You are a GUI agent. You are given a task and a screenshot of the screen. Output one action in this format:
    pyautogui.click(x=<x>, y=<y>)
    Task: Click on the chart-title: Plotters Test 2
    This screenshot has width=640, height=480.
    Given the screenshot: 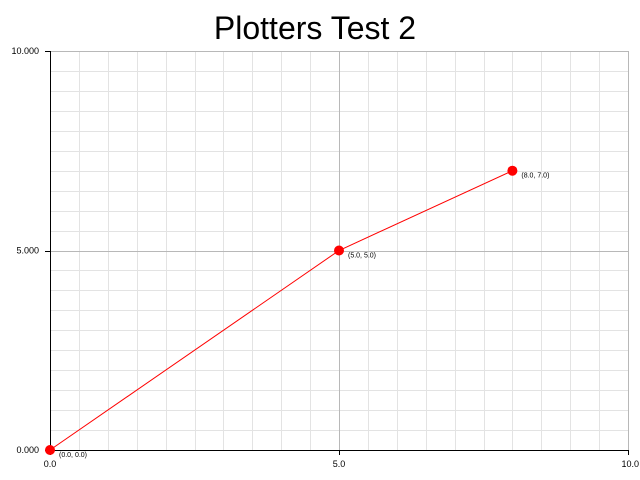 What is the action you would take?
    pyautogui.click(x=315, y=28)
    